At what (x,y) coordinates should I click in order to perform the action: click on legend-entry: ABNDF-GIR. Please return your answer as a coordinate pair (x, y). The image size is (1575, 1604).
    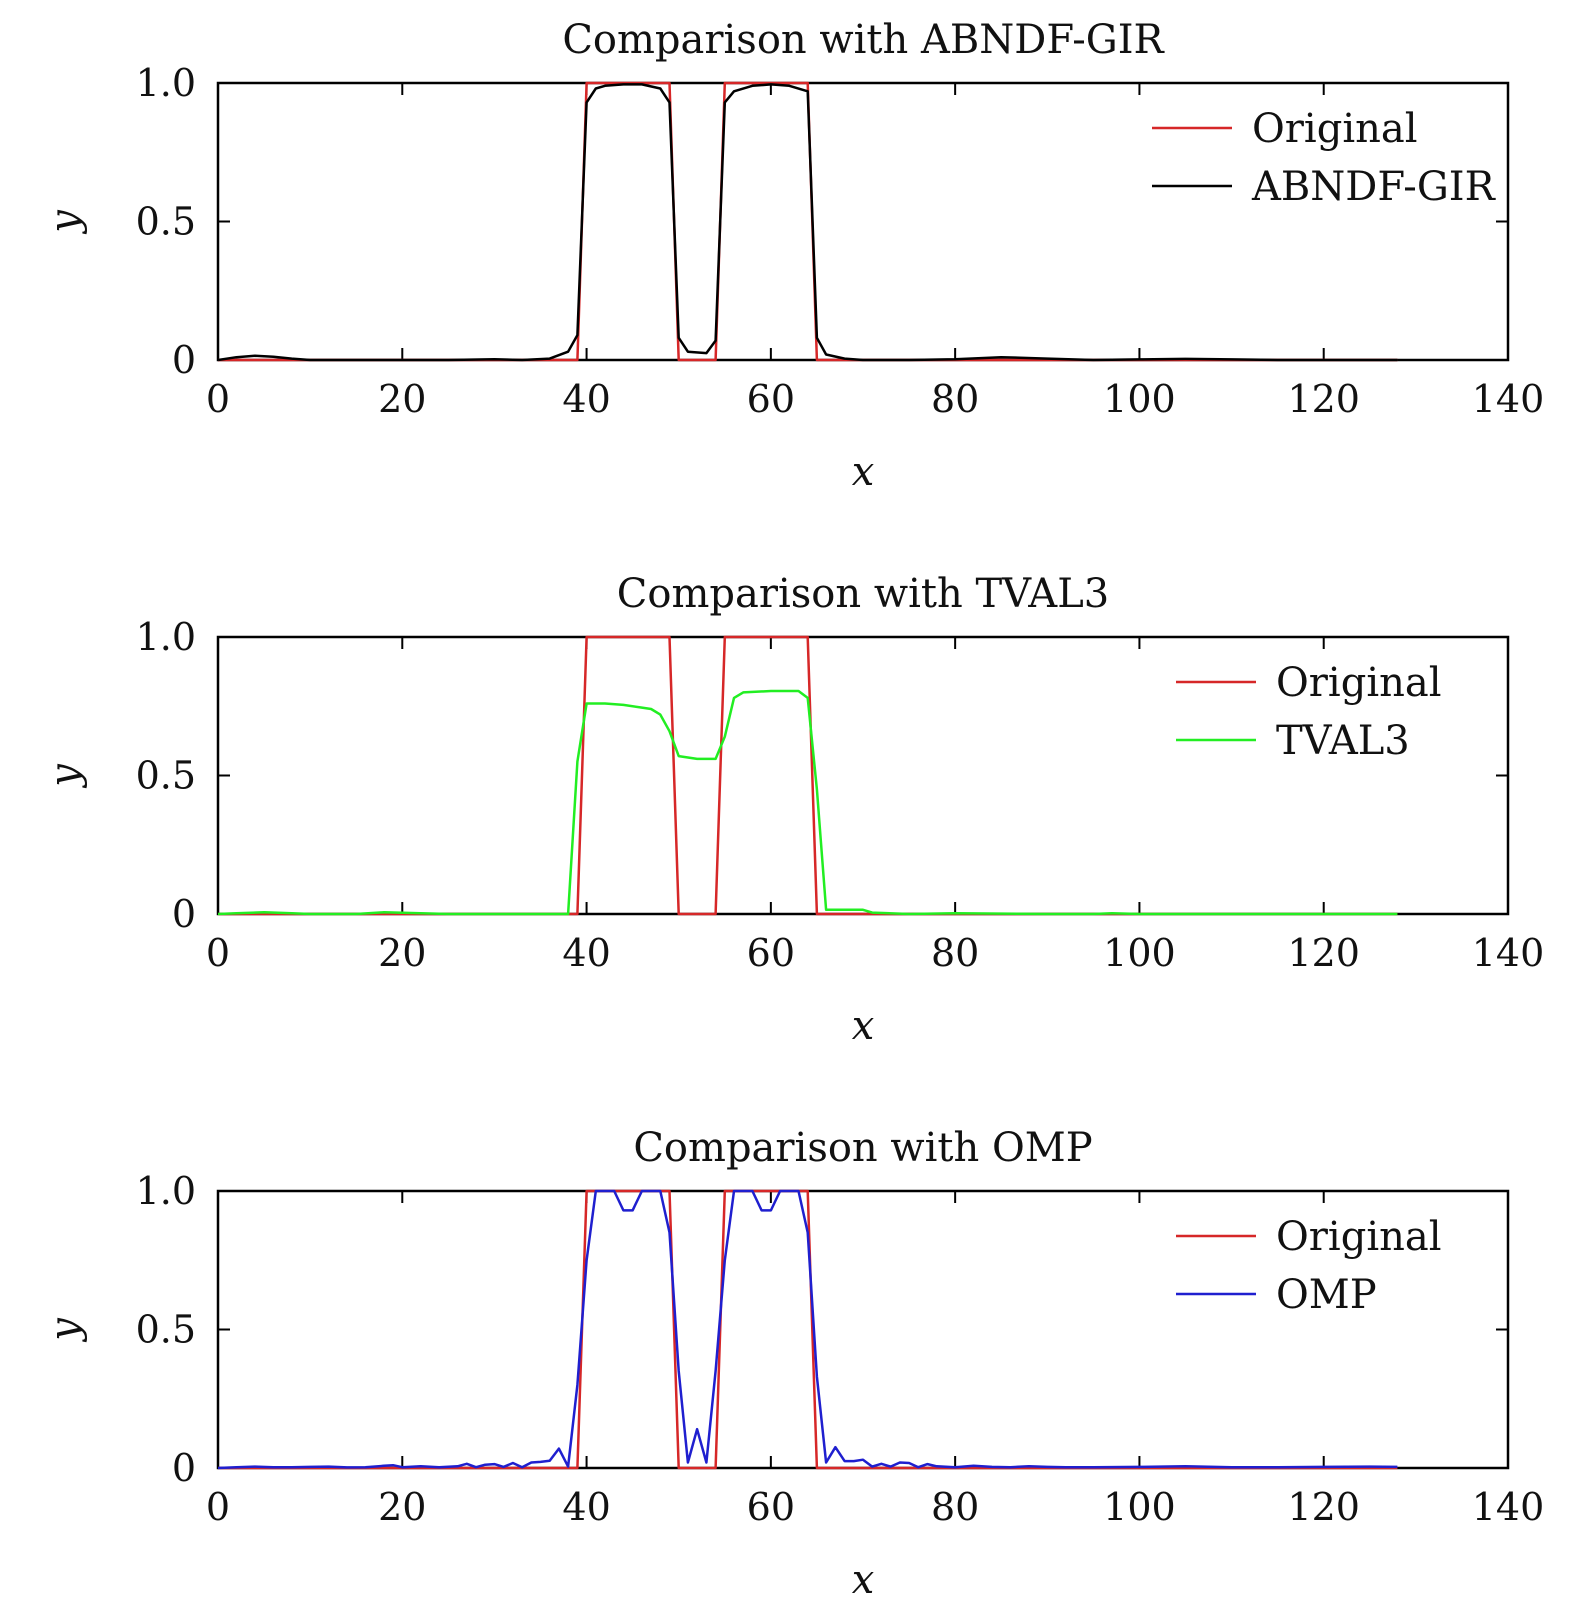
    Looking at the image, I should click on (1374, 187).